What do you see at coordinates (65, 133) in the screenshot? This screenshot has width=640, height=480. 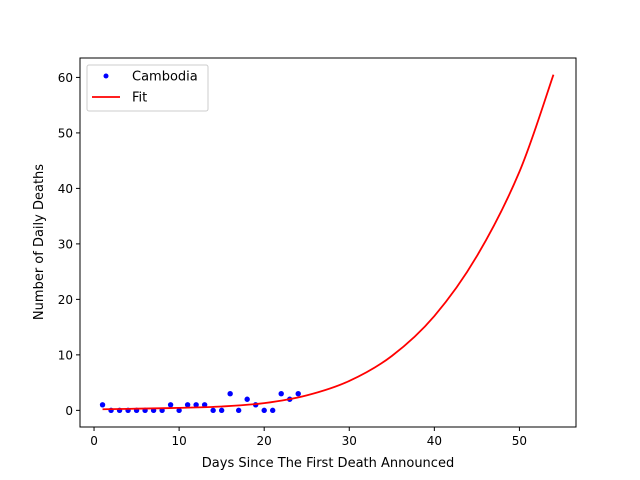 I see `y-tick-label: 50` at bounding box center [65, 133].